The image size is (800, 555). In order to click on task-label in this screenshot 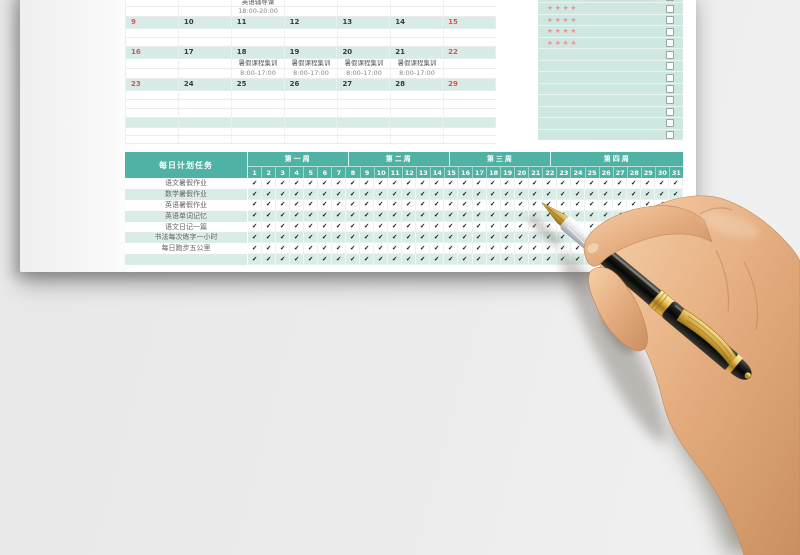, I will do `click(186, 260)`.